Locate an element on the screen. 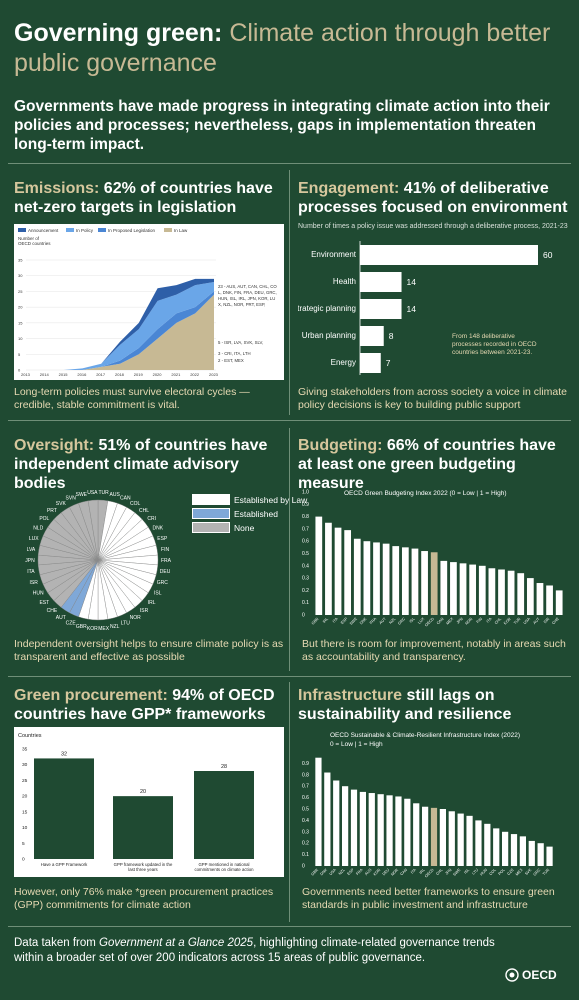  legend-label: In Law is located at coordinates (181, 230).